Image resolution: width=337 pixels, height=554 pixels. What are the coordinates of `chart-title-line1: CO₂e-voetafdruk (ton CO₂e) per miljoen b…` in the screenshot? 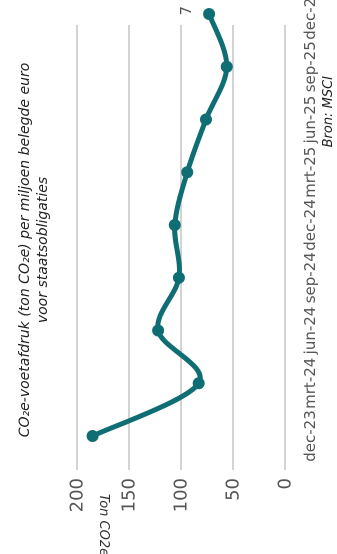 It's located at (25, 250).